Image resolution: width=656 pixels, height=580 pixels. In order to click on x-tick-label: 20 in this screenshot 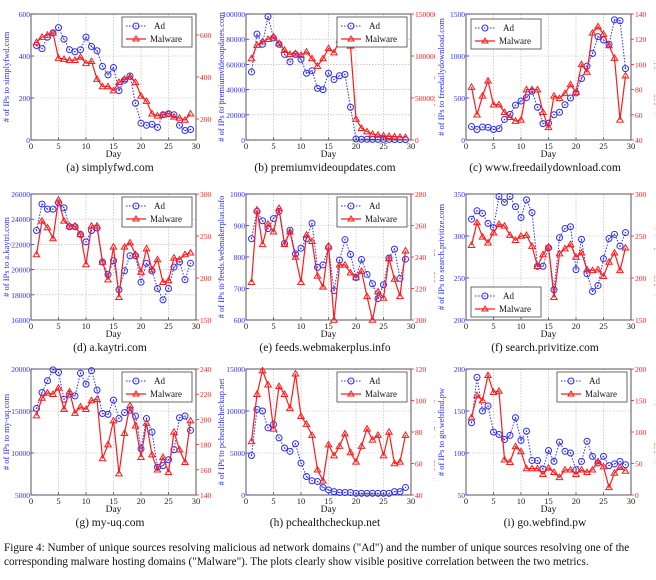, I will do `click(141, 501)`.